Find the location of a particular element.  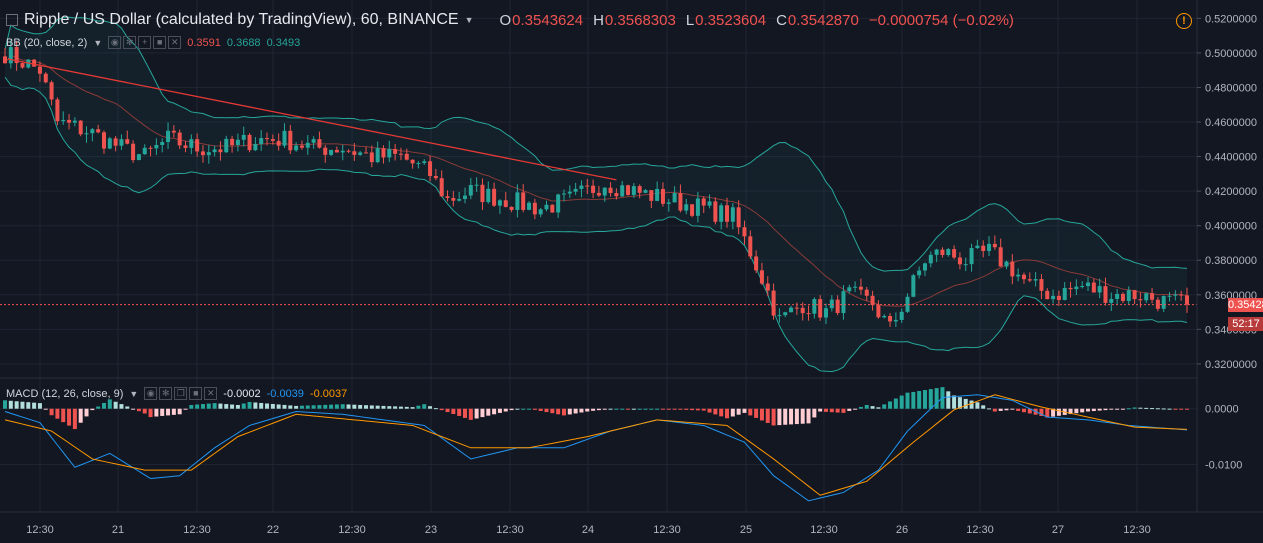

ohlc-close: C0.3542870 is located at coordinates (817, 20).